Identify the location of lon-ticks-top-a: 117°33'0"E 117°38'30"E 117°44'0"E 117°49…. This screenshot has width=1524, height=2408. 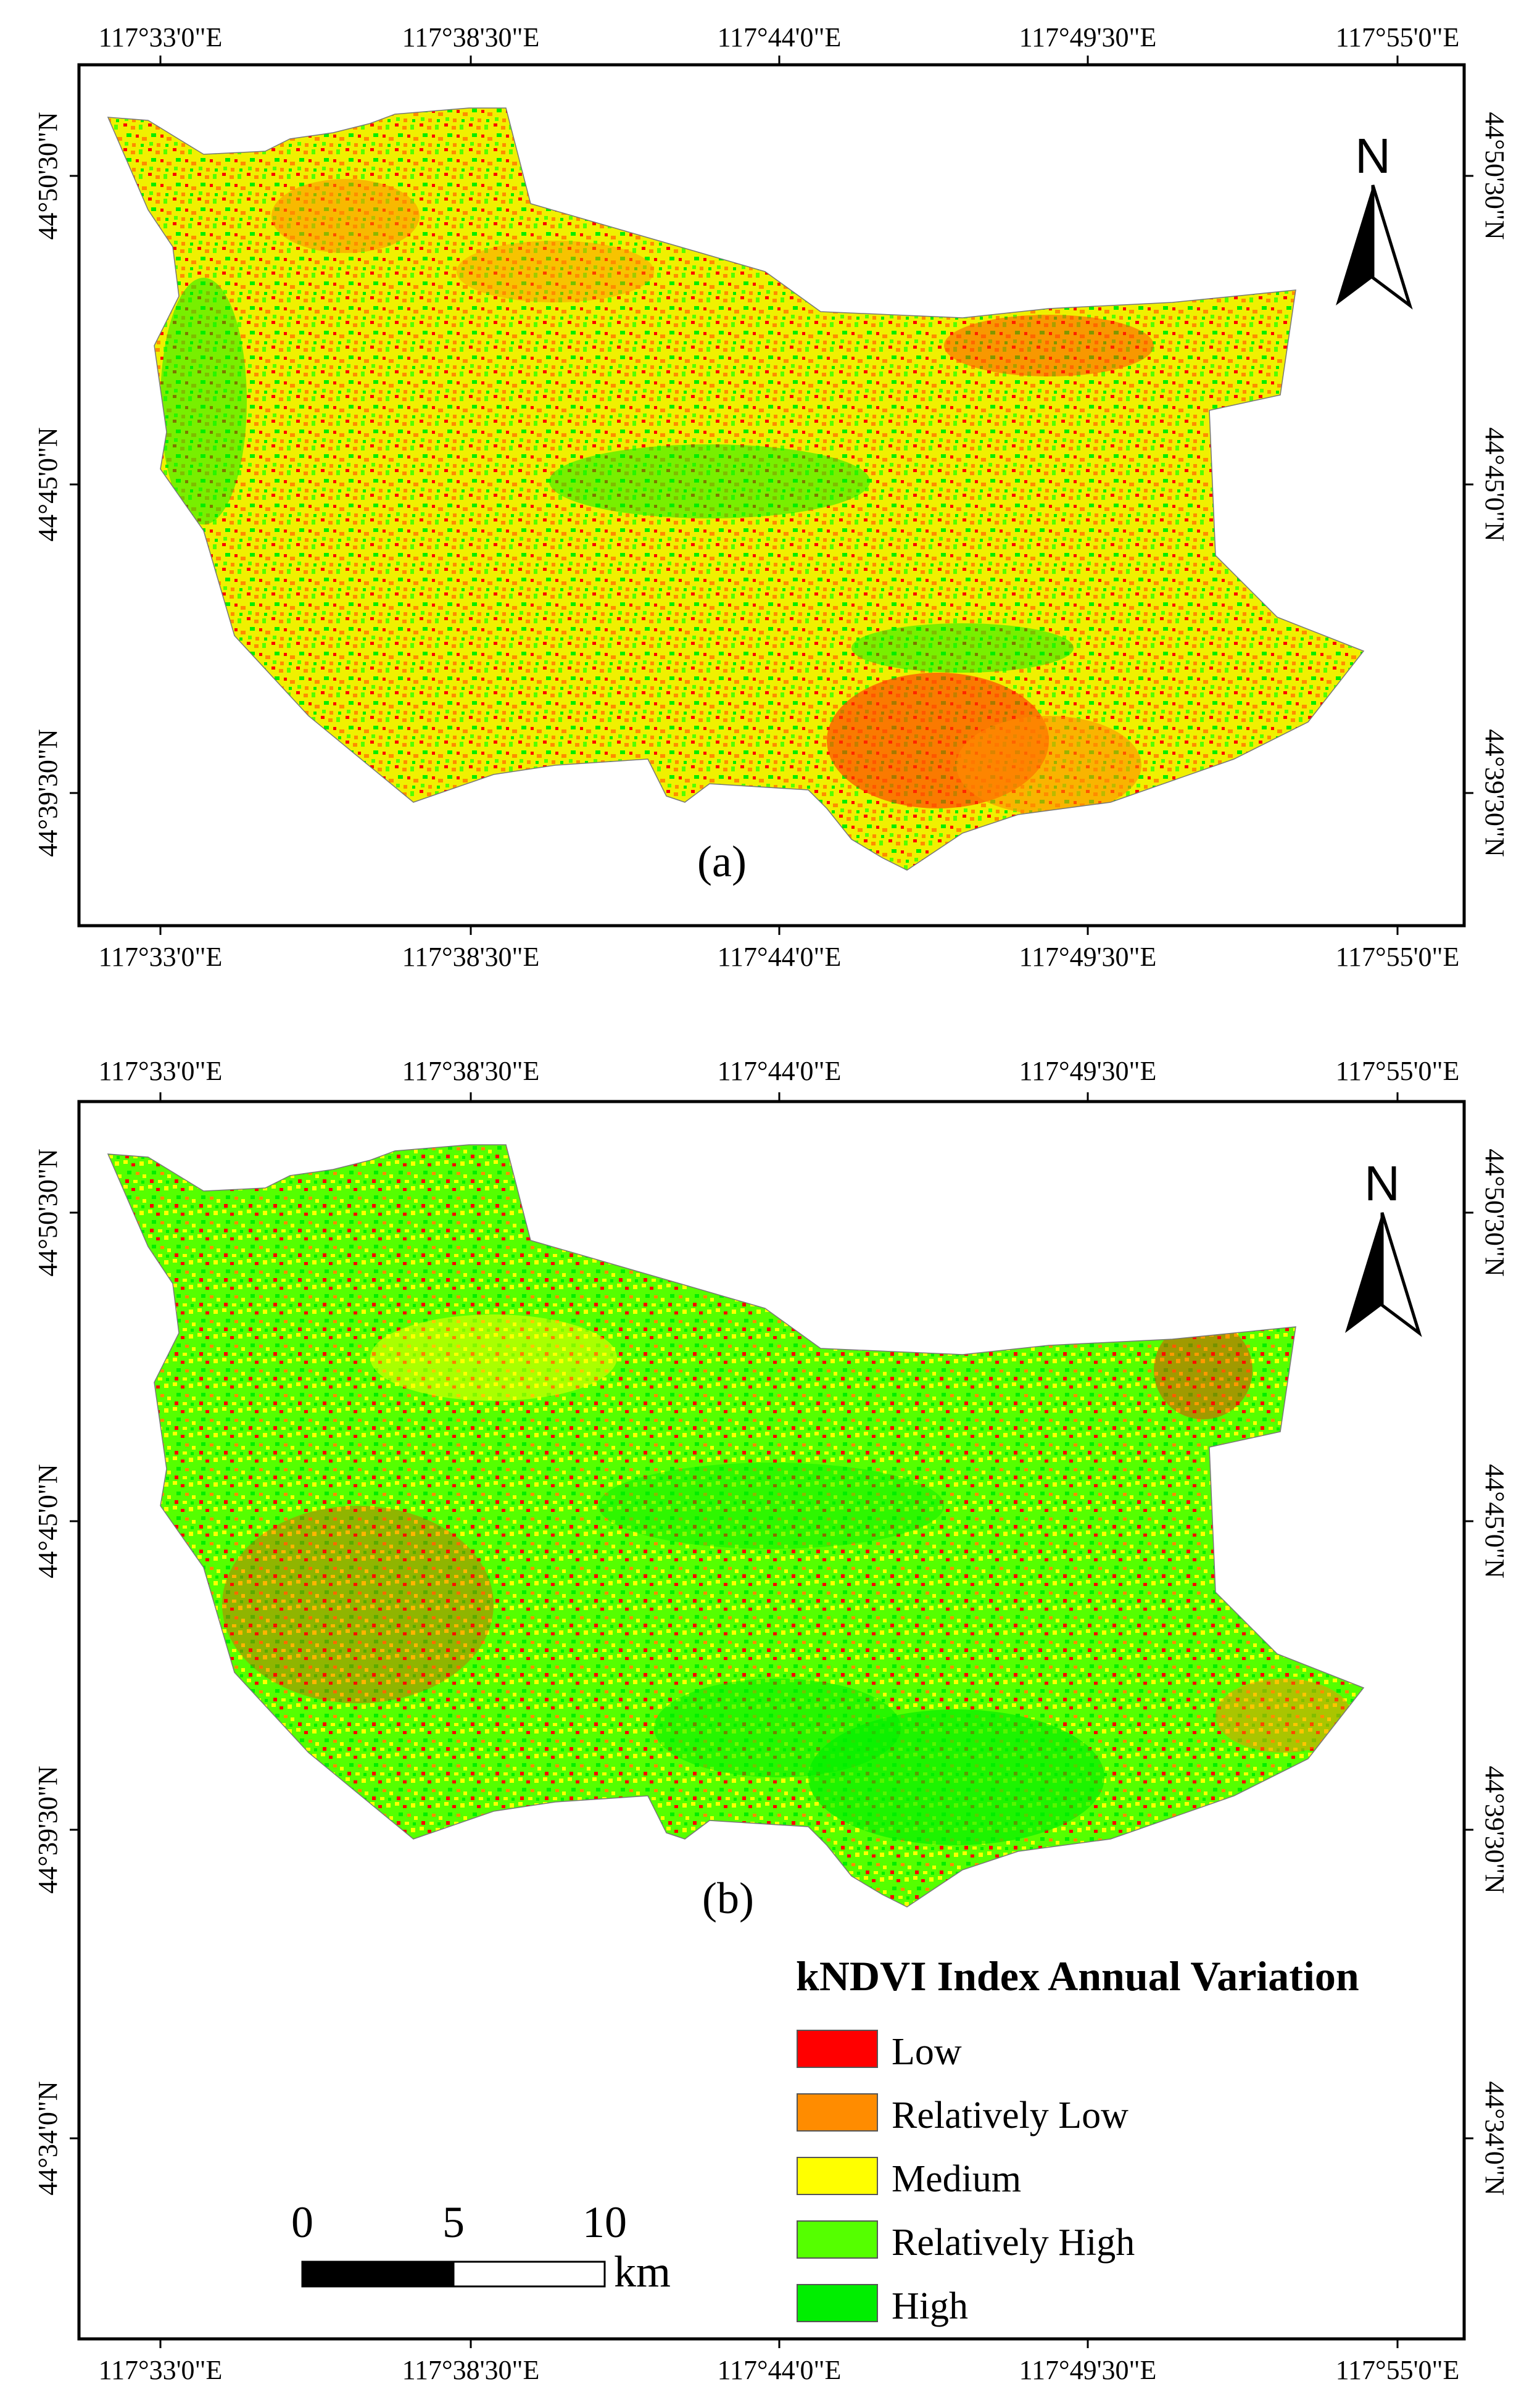
(779, 43).